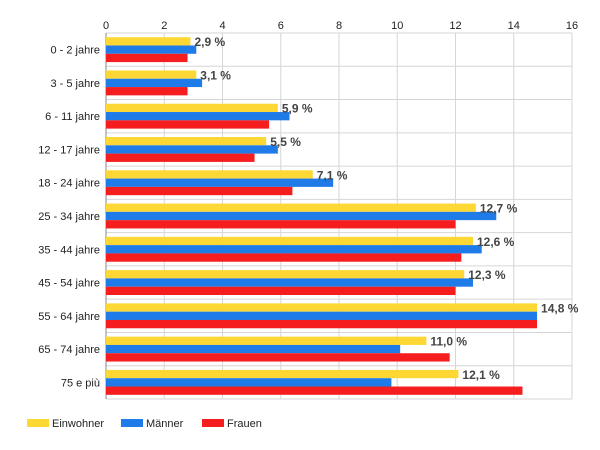 The height and width of the screenshot is (450, 600). I want to click on data-label: 14,8 %, so click(560, 308).